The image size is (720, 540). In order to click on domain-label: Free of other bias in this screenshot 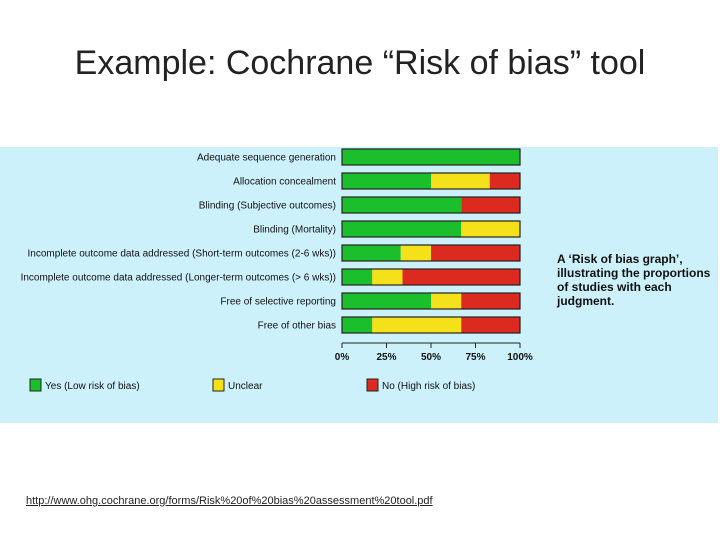, I will do `click(297, 326)`.